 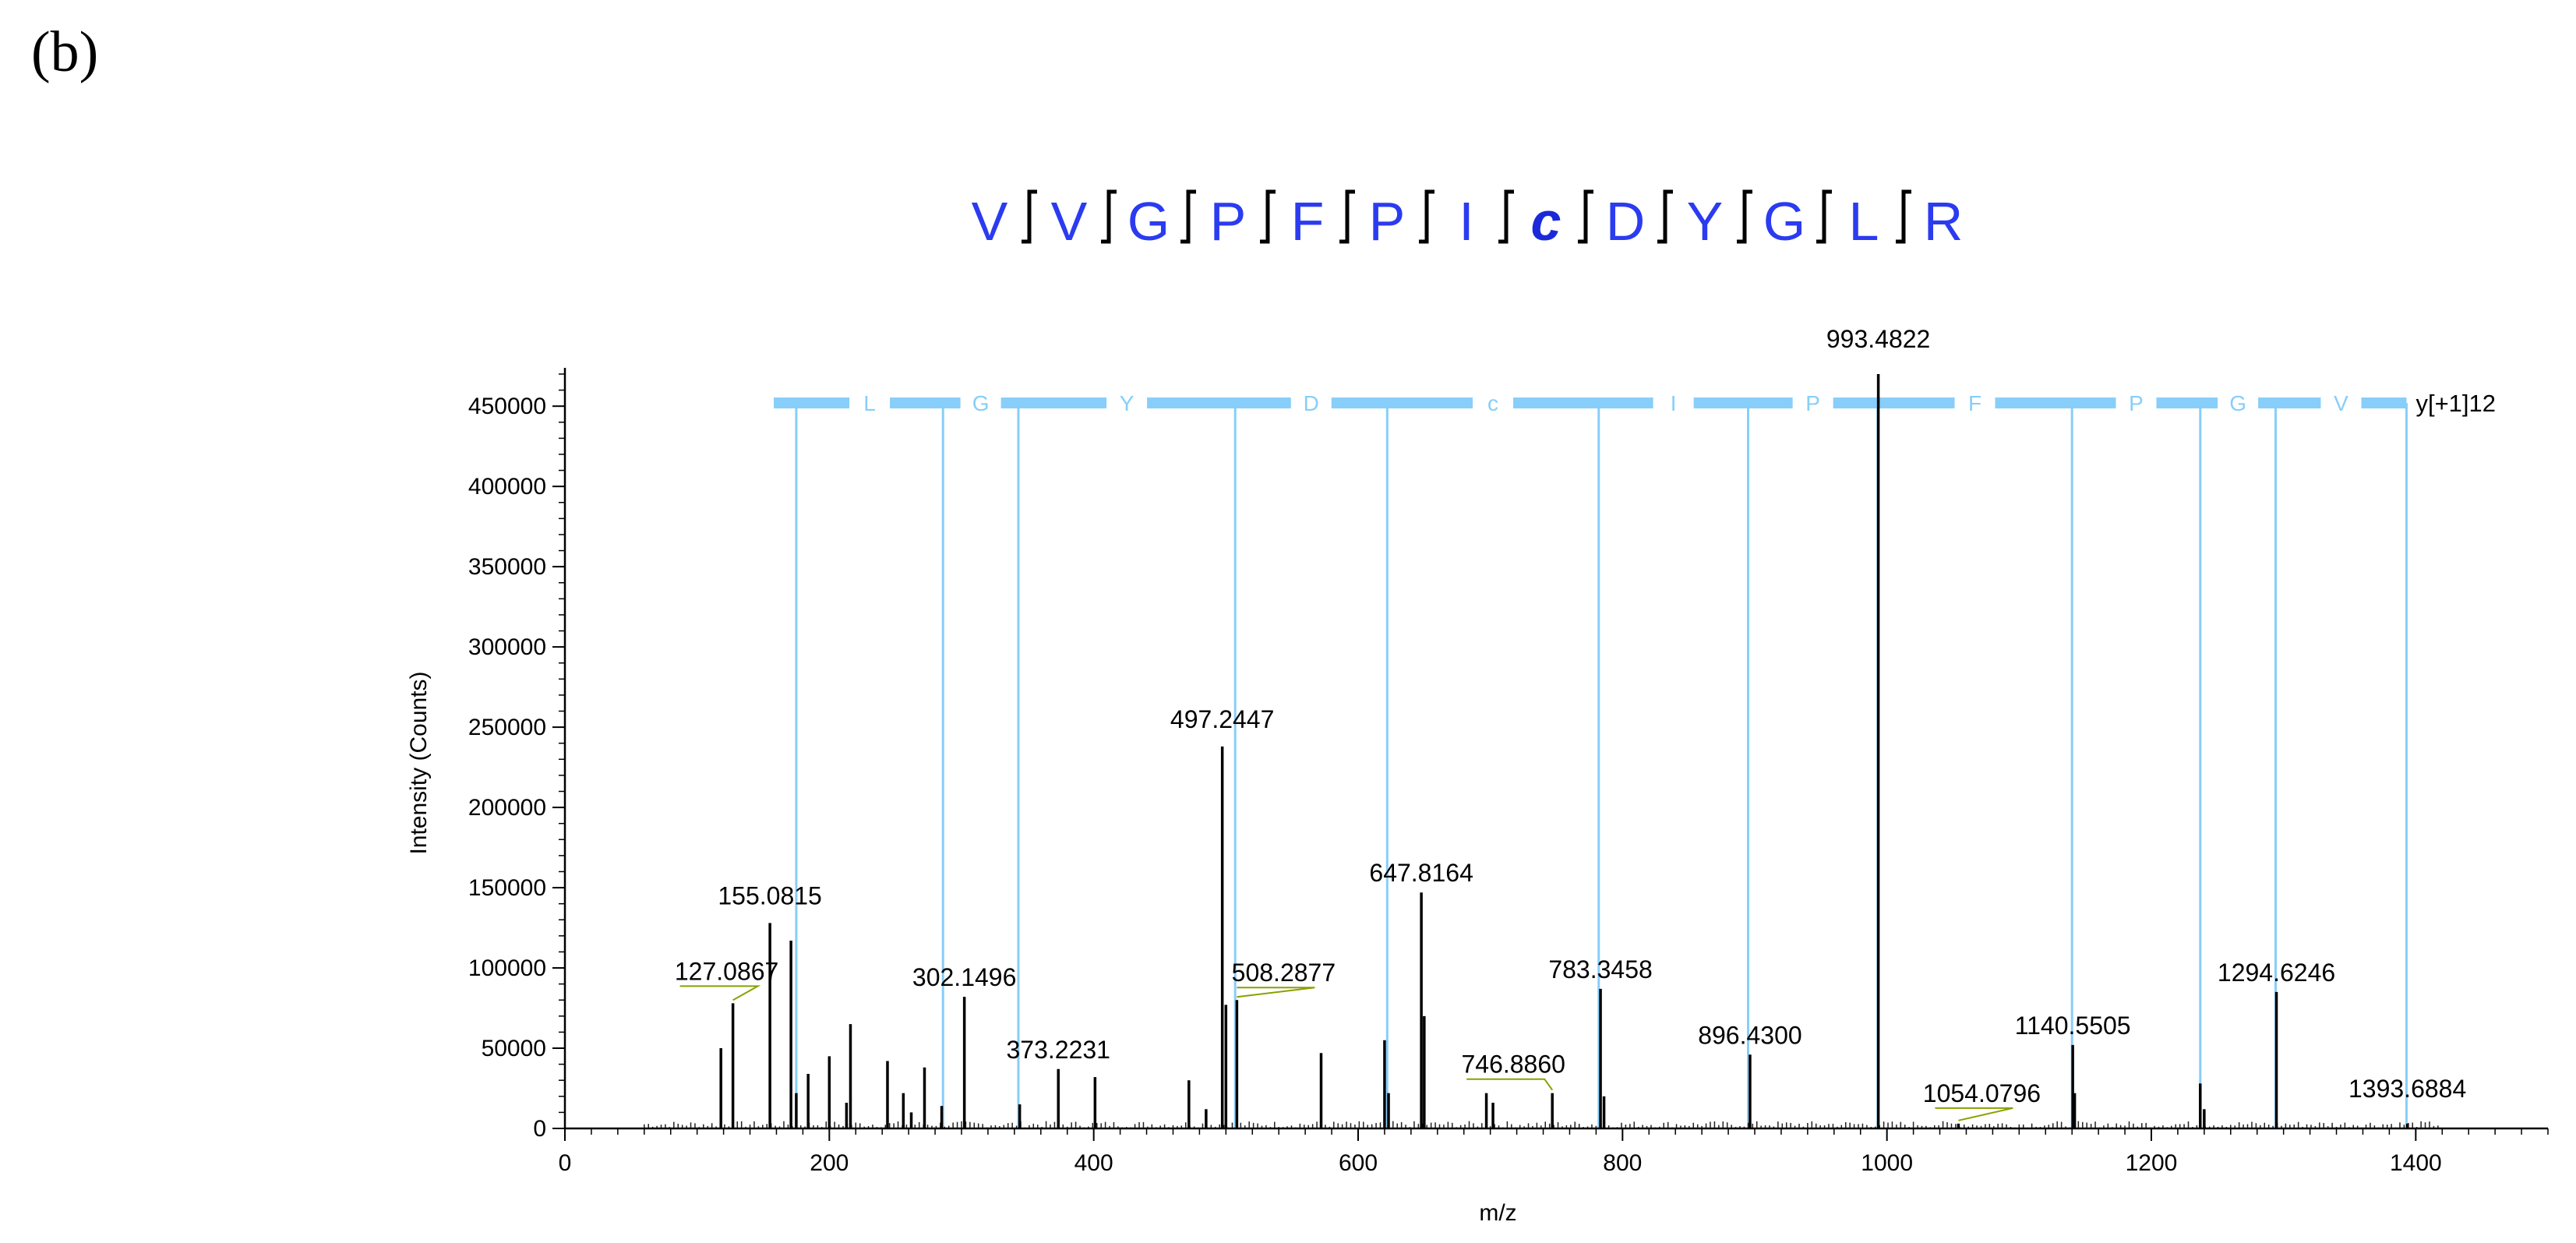 What do you see at coordinates (565, 1163) in the screenshot?
I see `x-tick-label: 0` at bounding box center [565, 1163].